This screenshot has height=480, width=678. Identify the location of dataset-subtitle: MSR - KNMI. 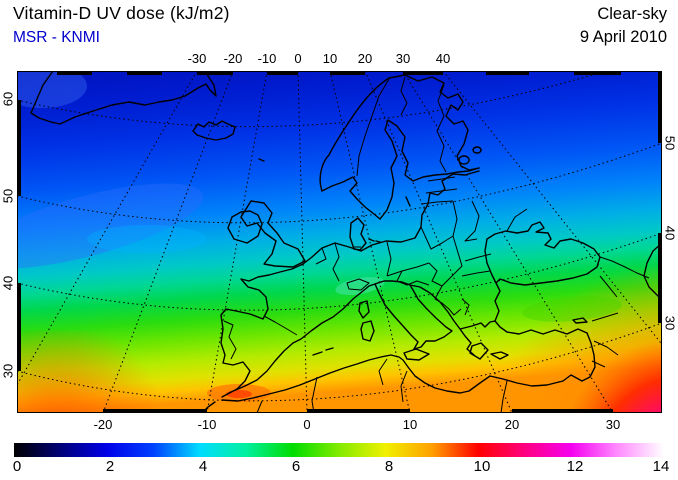
(56, 37).